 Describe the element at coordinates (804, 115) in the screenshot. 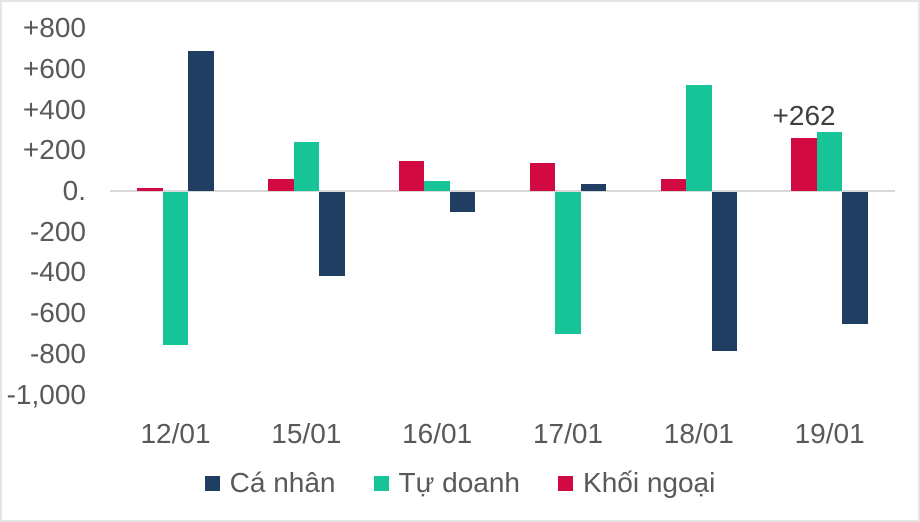

I see `data-label: +262` at that location.